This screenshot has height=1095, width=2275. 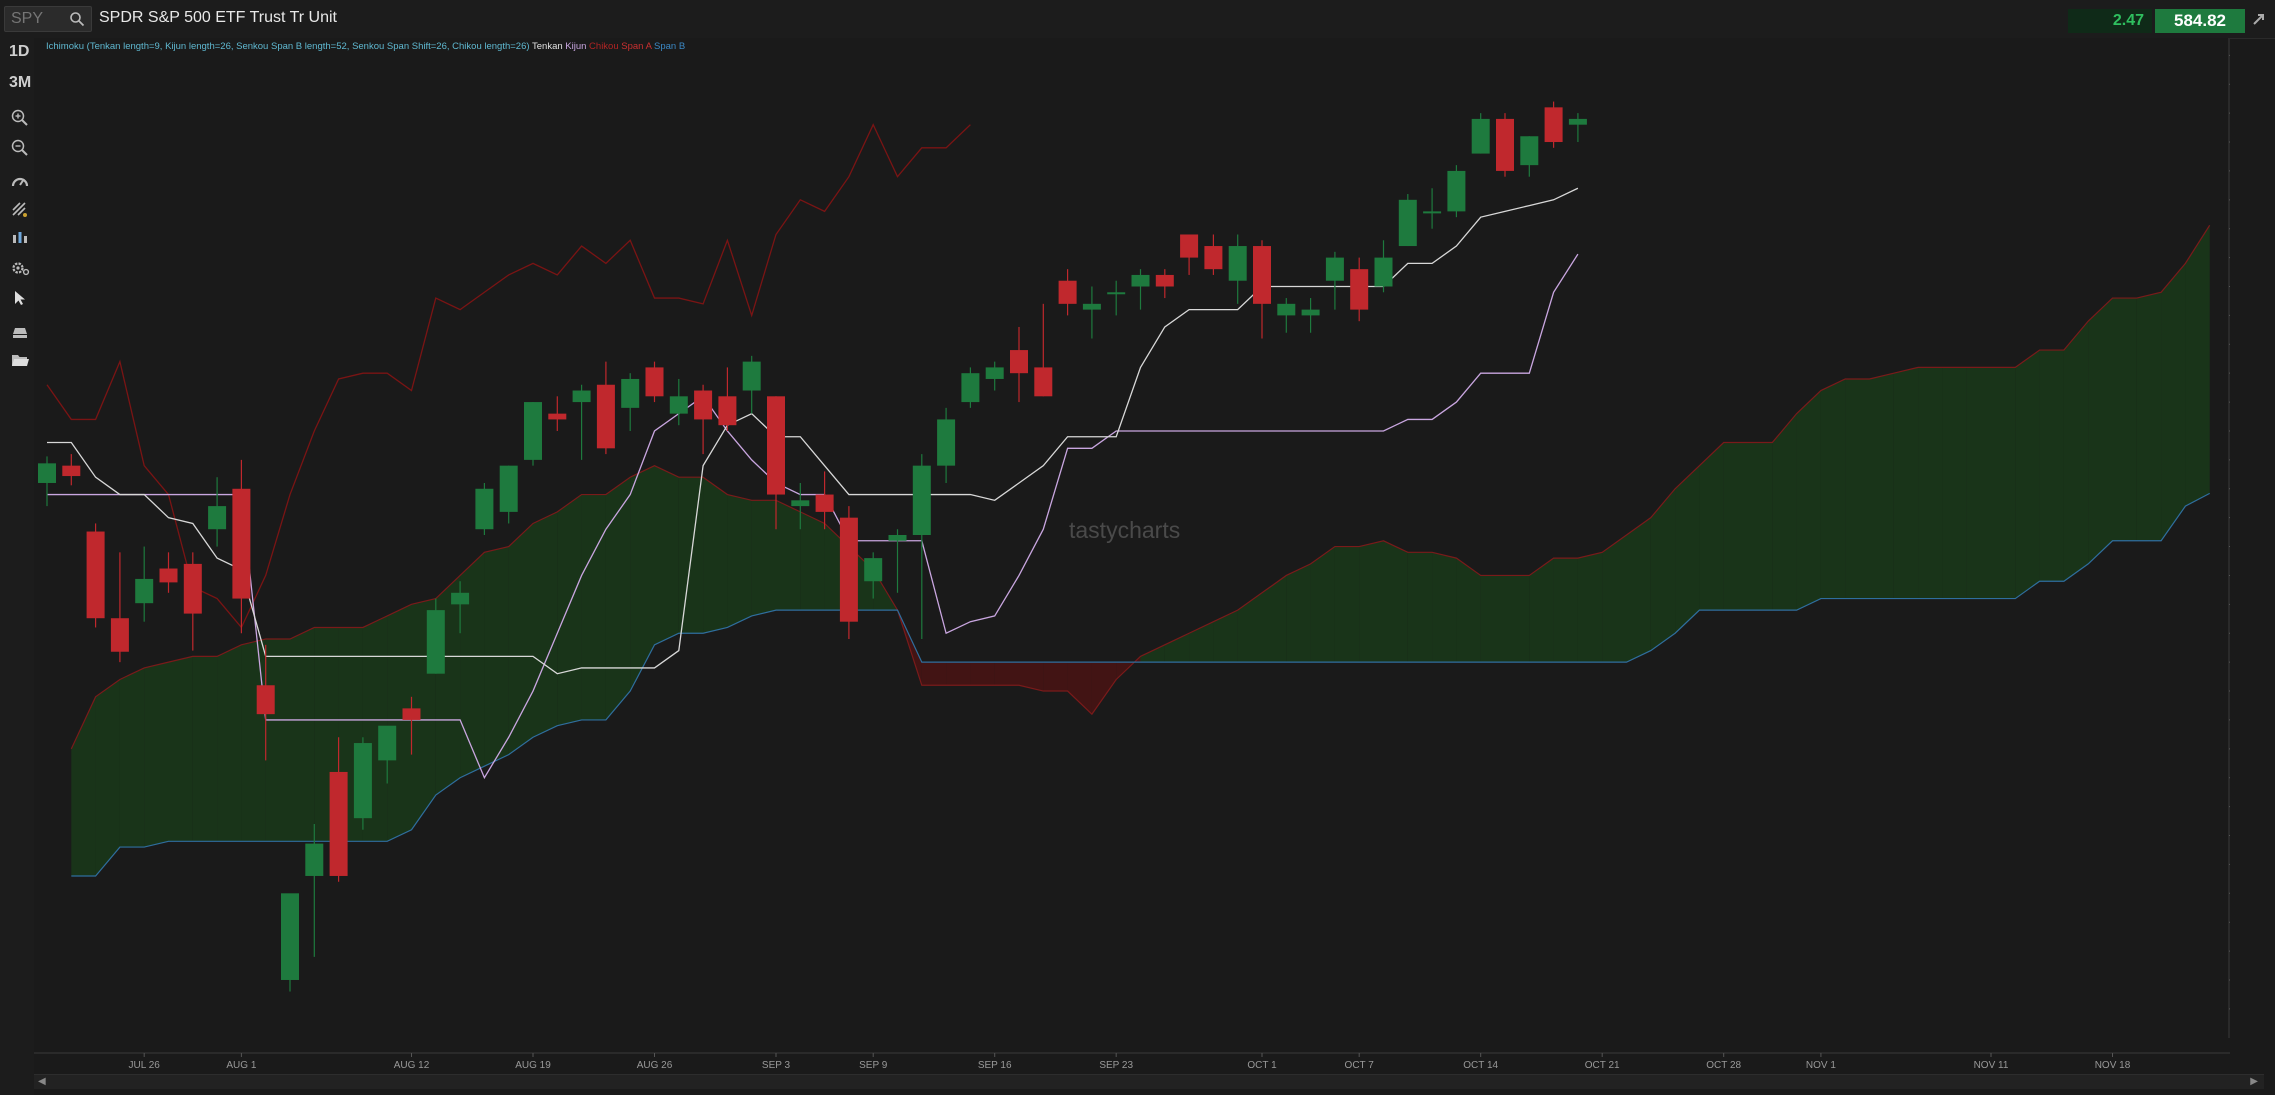 What do you see at coordinates (218, 17) in the screenshot?
I see `instrument-title: SPDR S&P 500 ETF Trust Tr Unit` at bounding box center [218, 17].